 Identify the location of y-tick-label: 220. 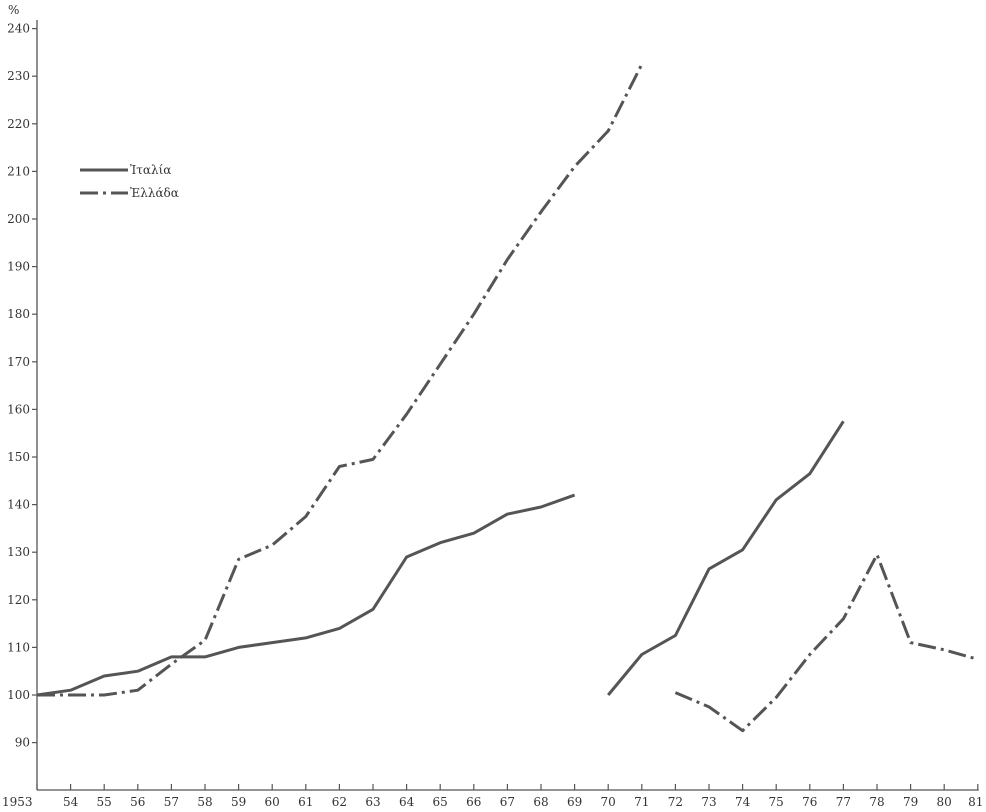
(18, 124).